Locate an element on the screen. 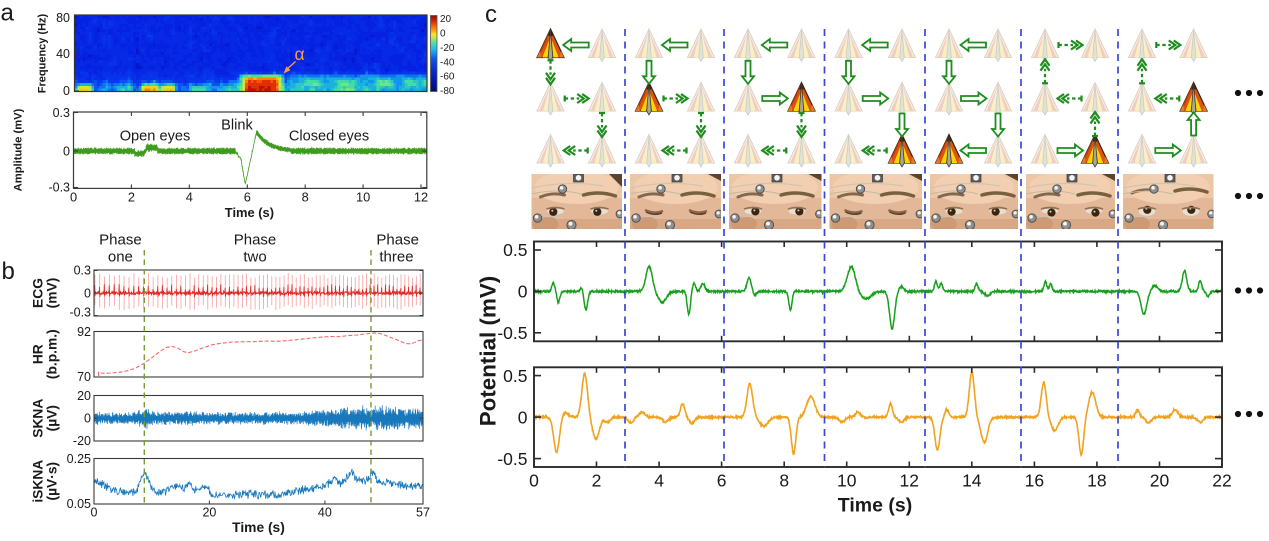 This screenshot has height=541, width=1269. svg-text: 70 is located at coordinates (84, 377).